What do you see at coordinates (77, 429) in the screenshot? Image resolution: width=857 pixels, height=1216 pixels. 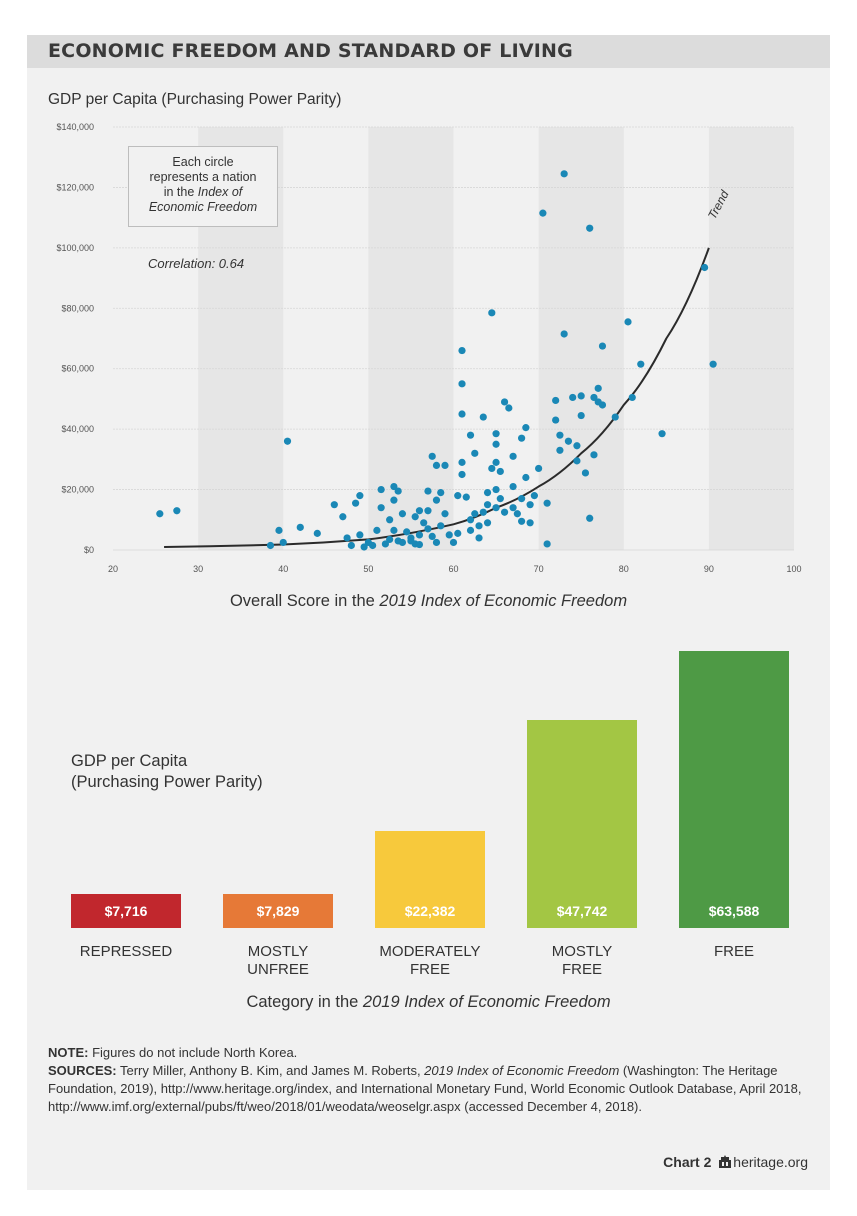 I see `y-tick-label: $40,000` at bounding box center [77, 429].